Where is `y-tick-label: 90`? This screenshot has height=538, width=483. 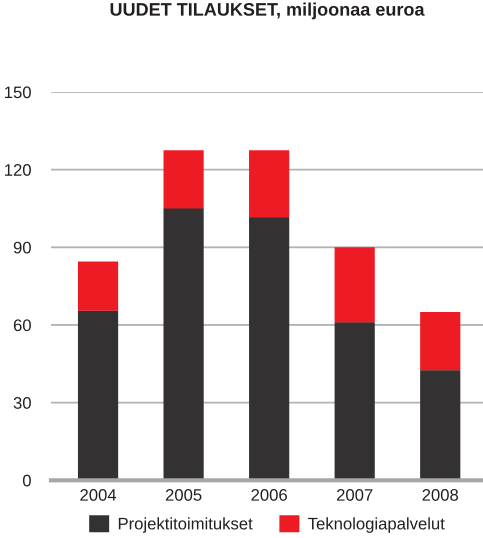
y-tick-label: 90 is located at coordinates (22, 248).